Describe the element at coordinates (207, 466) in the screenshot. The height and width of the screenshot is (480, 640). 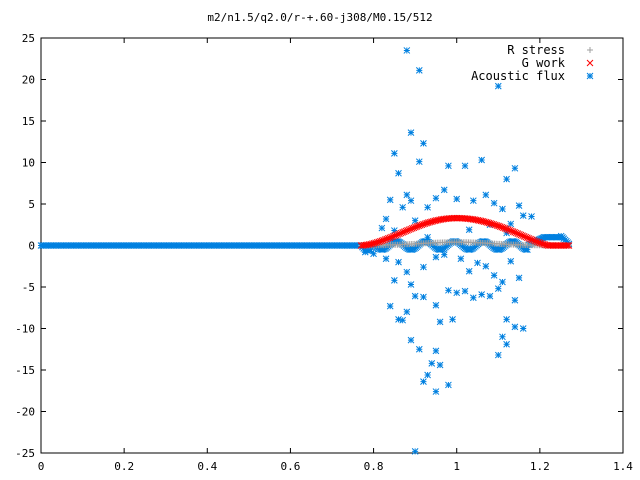
I see `x-tick-label: 0.4` at that location.